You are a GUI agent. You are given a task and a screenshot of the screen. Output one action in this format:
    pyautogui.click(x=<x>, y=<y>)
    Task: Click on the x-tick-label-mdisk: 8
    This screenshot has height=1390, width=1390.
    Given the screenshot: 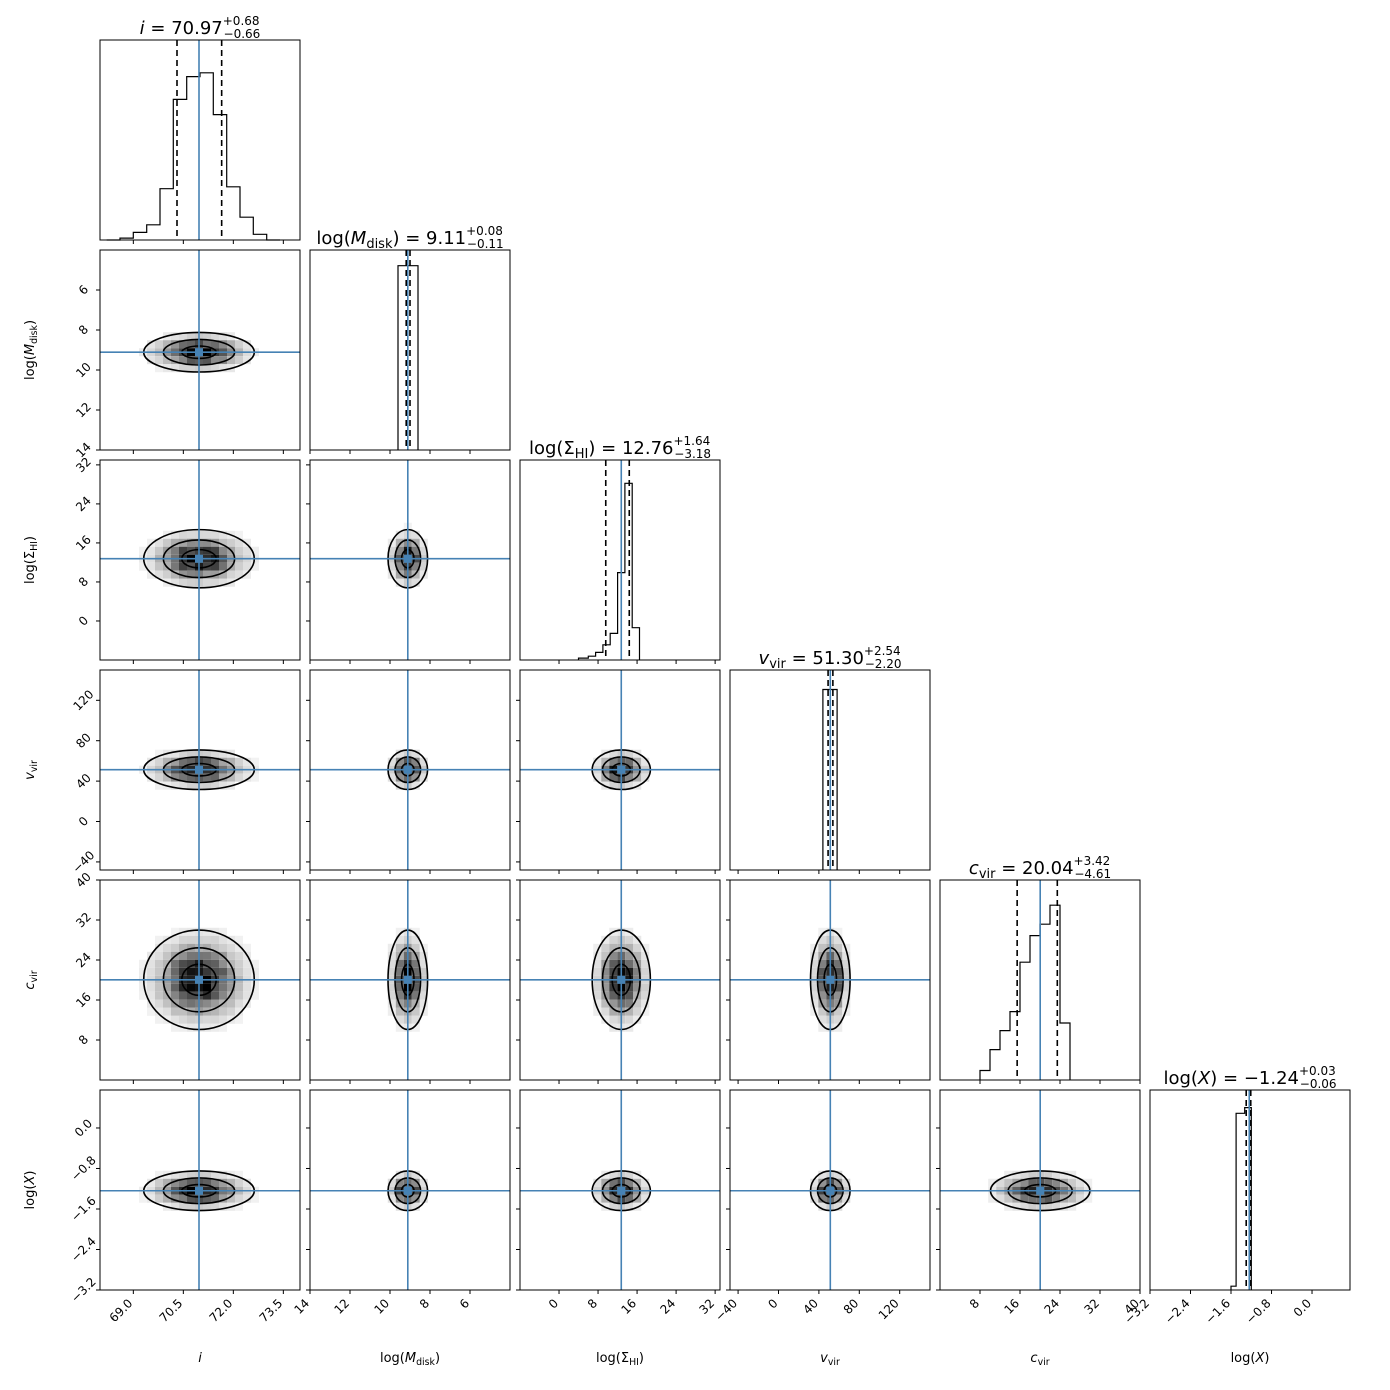 What is the action you would take?
    pyautogui.click(x=424, y=1303)
    